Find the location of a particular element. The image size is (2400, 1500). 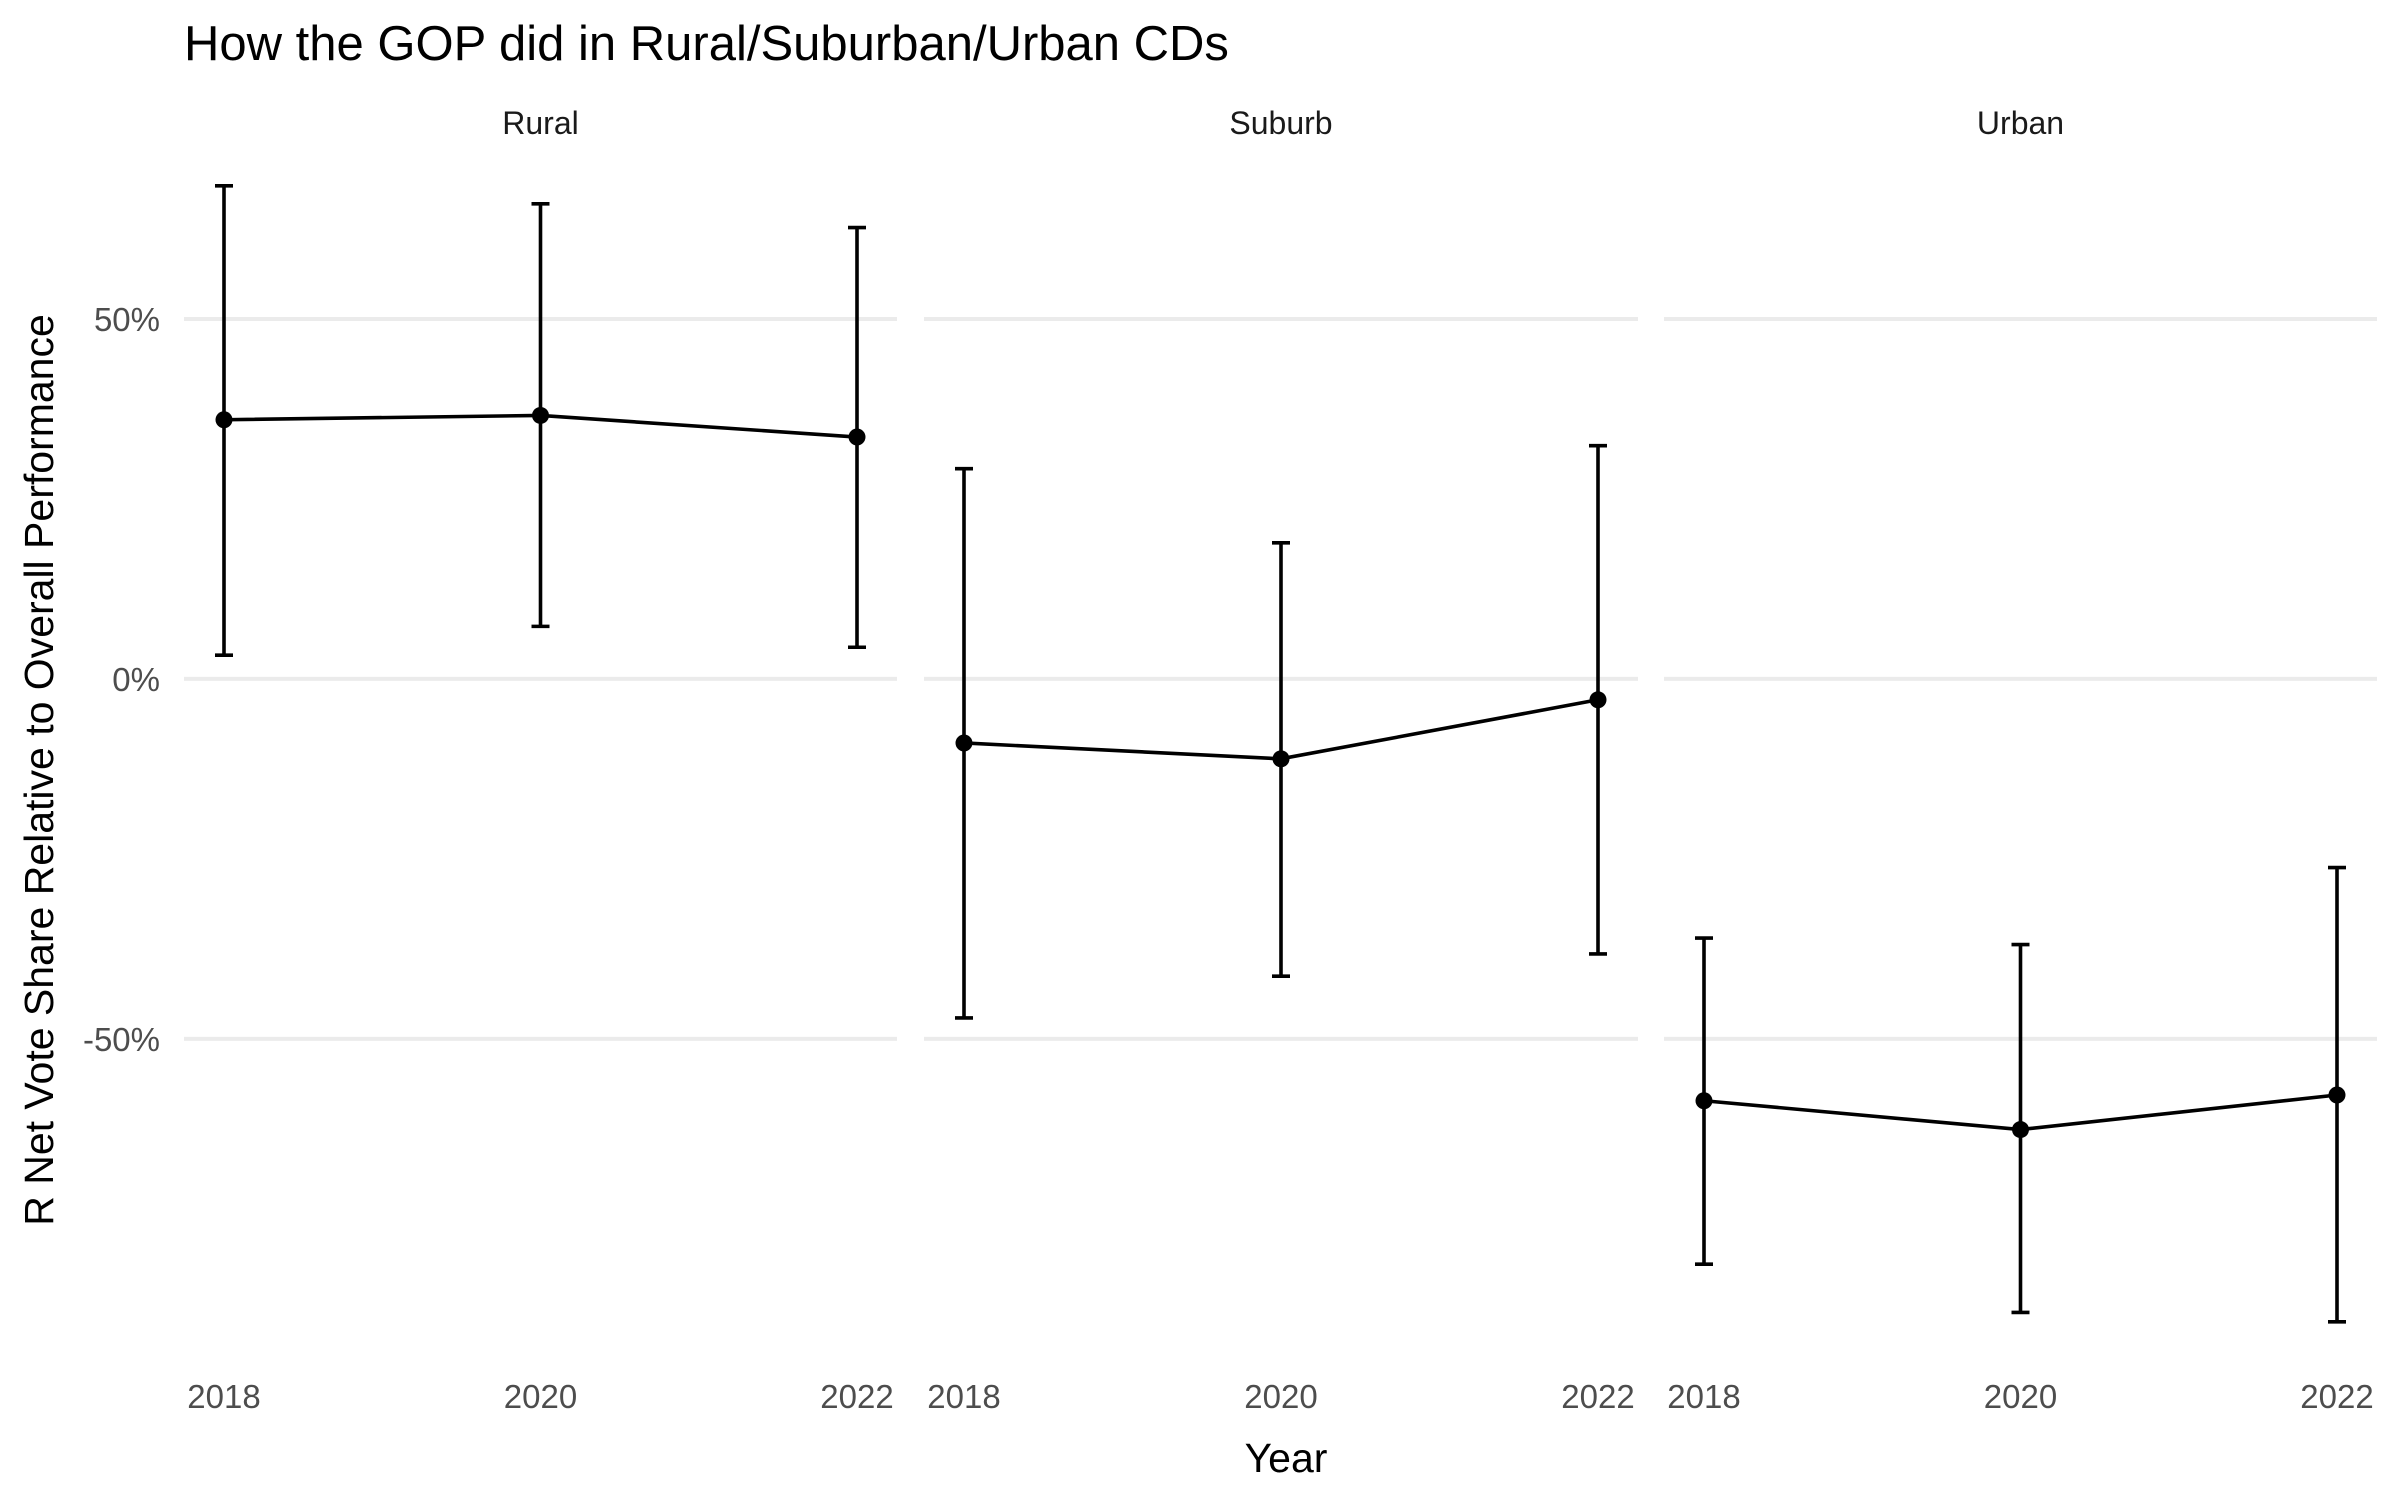

y-axis-ticks: 50% 0% -50% is located at coordinates (121, 679).